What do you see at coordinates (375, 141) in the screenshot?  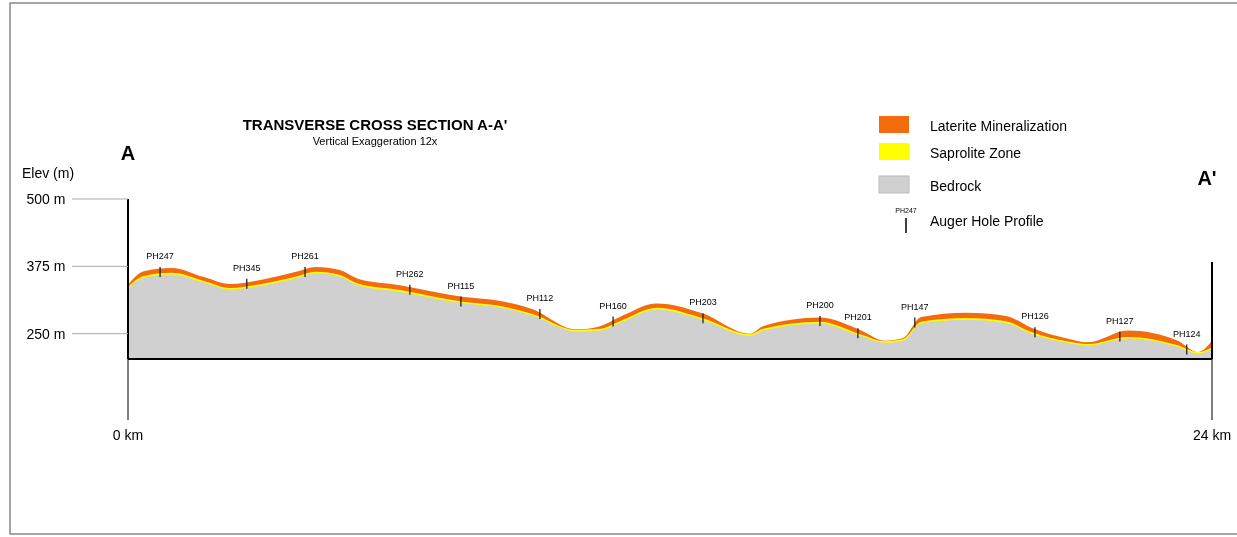 I see `chart-subtitle: Vertical Exaggeration 12x` at bounding box center [375, 141].